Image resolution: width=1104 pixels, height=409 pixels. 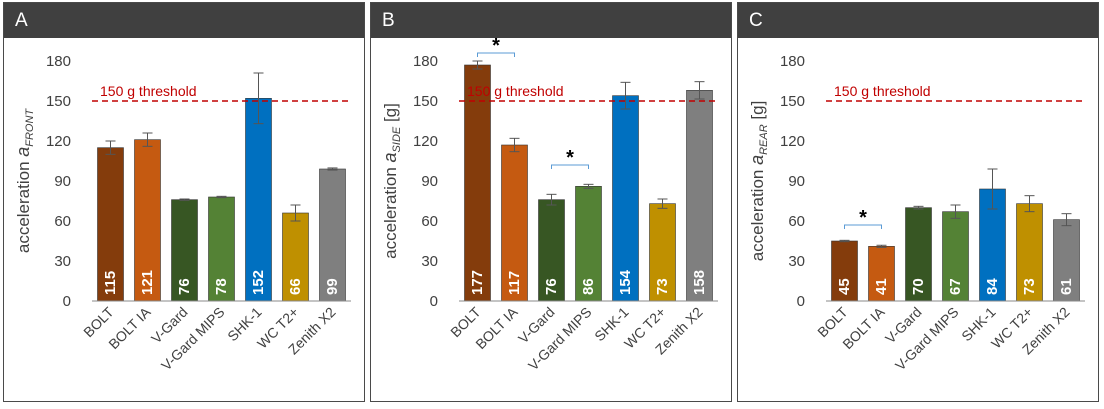 What do you see at coordinates (764, 139) in the screenshot?
I see `y-axis-label-sub: REAR` at bounding box center [764, 139].